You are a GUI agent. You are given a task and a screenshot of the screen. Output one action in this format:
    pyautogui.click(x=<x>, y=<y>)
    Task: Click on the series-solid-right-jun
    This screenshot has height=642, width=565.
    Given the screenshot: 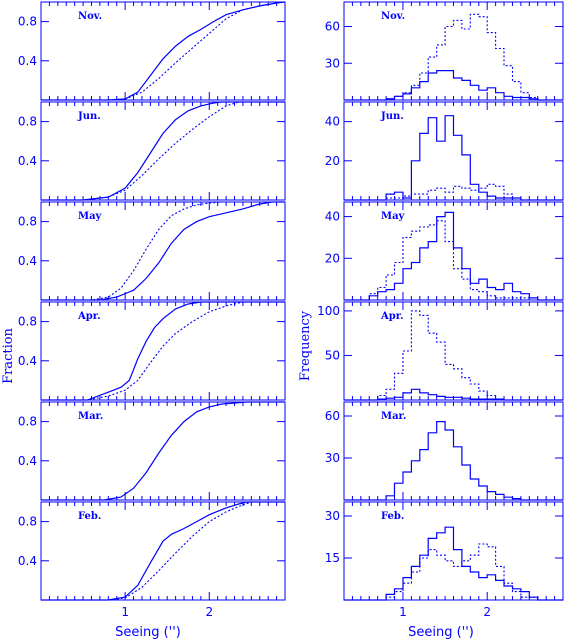 What is the action you would take?
    pyautogui.click(x=453, y=158)
    